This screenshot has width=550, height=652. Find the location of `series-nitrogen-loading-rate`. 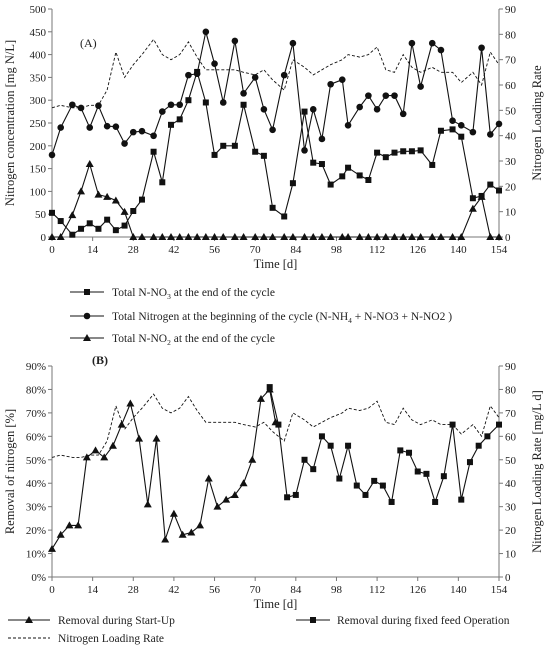

series-nitrogen-loading-rate is located at coordinates (275, 425).